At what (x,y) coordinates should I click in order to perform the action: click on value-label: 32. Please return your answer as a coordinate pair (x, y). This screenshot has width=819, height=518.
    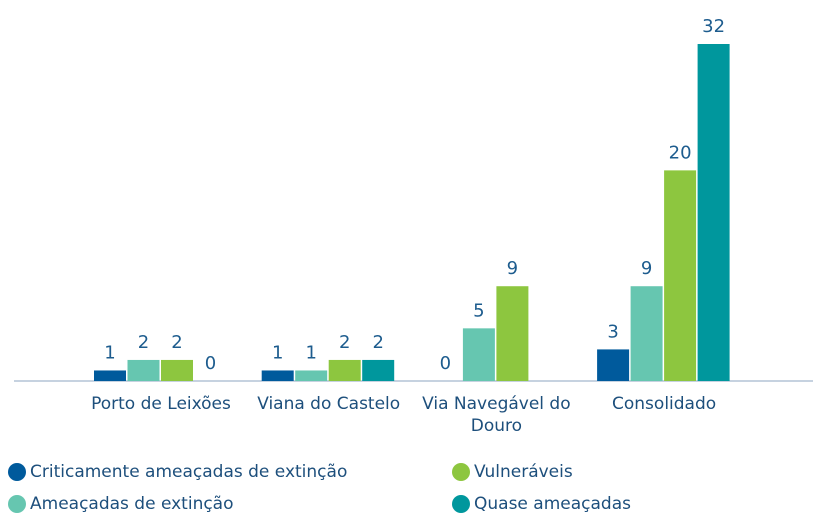
    Looking at the image, I should click on (713, 26).